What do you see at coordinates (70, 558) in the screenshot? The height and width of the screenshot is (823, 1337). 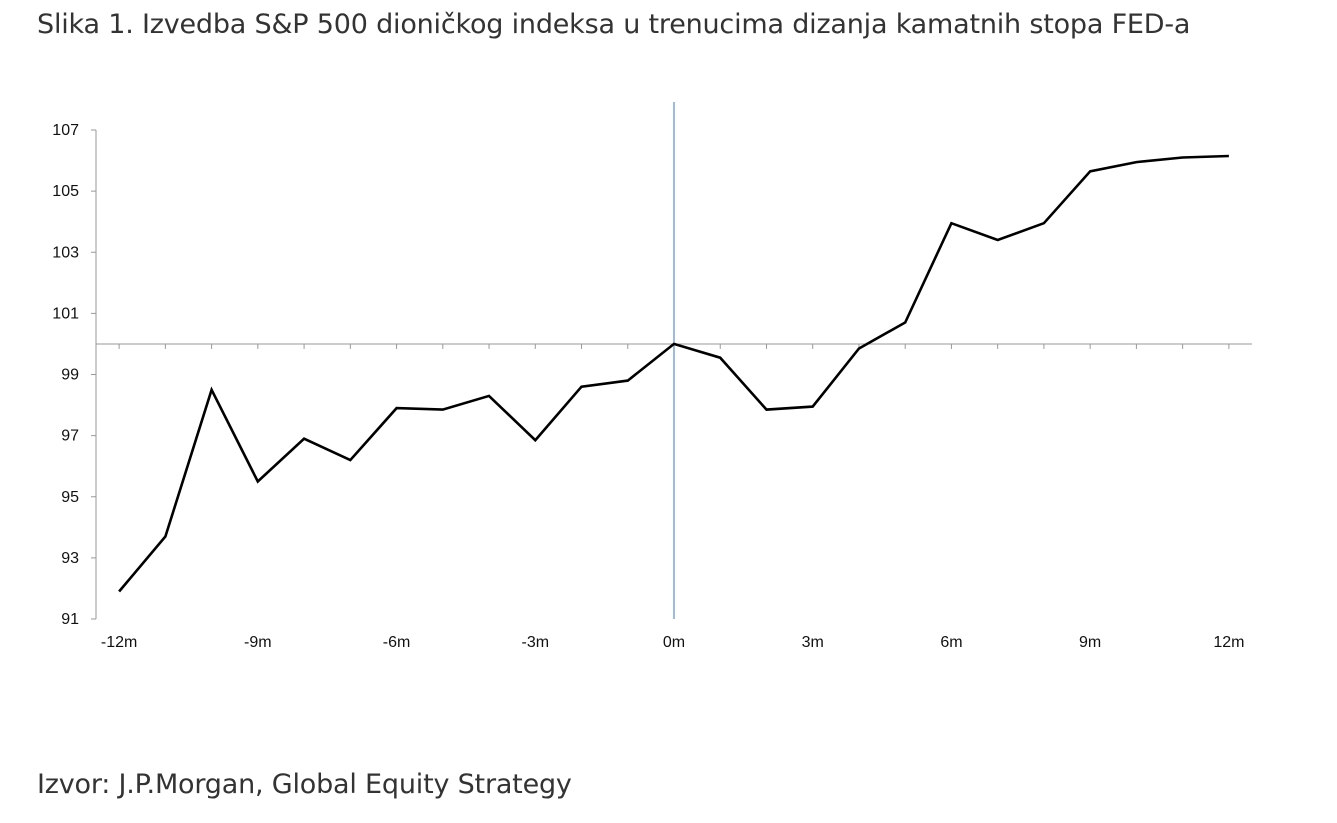 I see `y-tick-label: 93` at bounding box center [70, 558].